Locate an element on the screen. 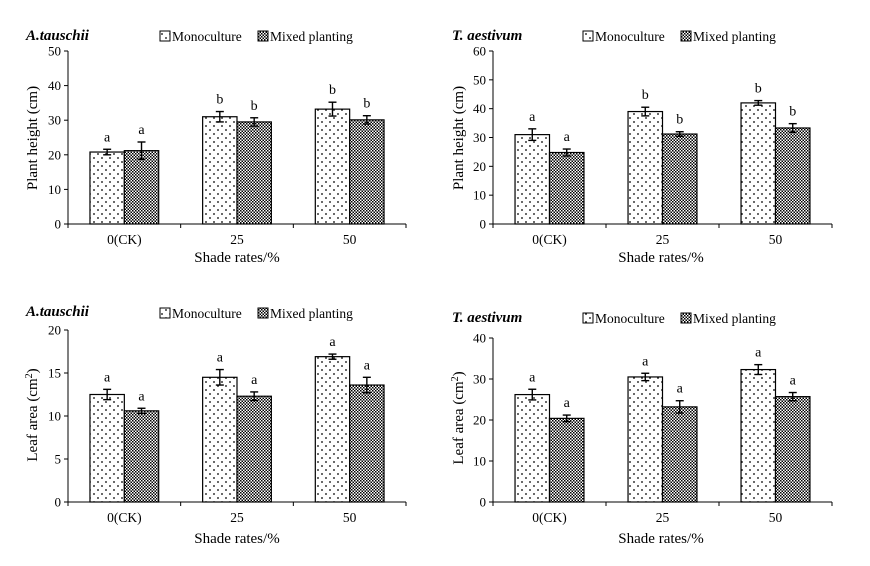 This screenshot has height=566, width=870. chart-title: T. aestivum is located at coordinates (487, 36).